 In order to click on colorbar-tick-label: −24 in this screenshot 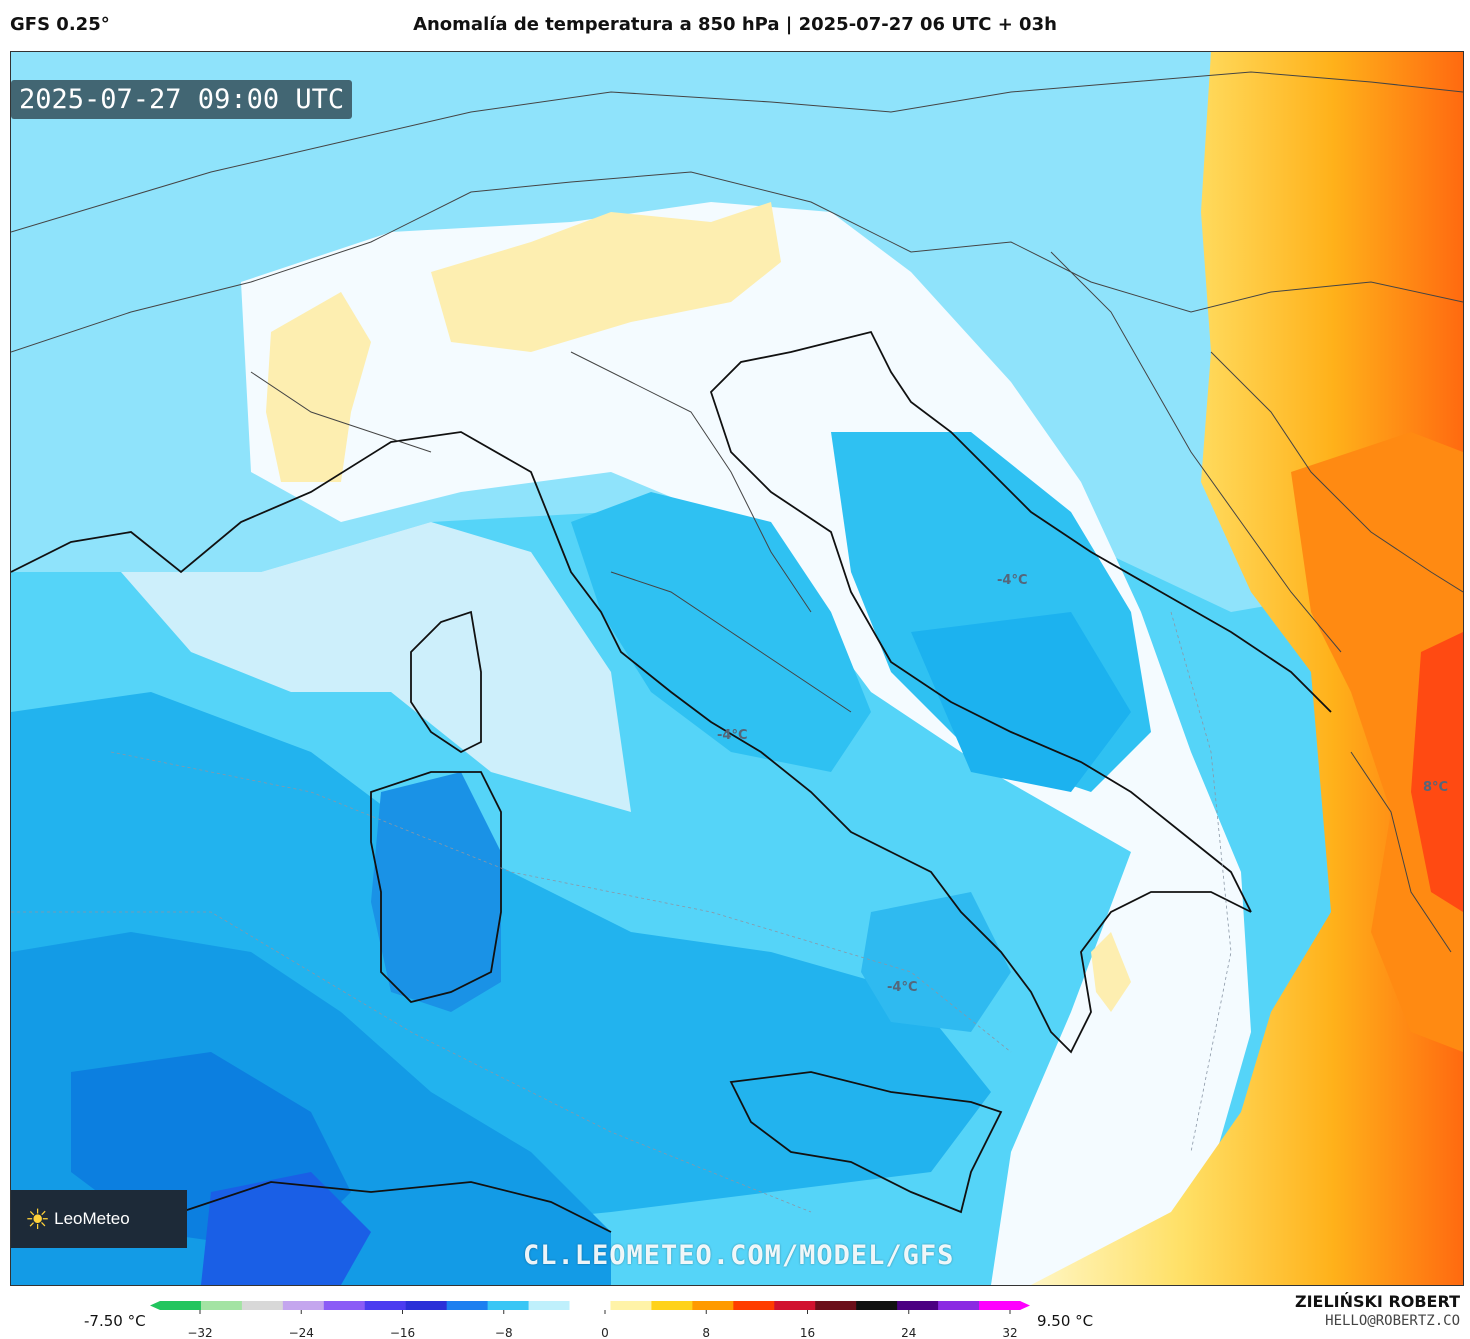, I will do `click(301, 1332)`.